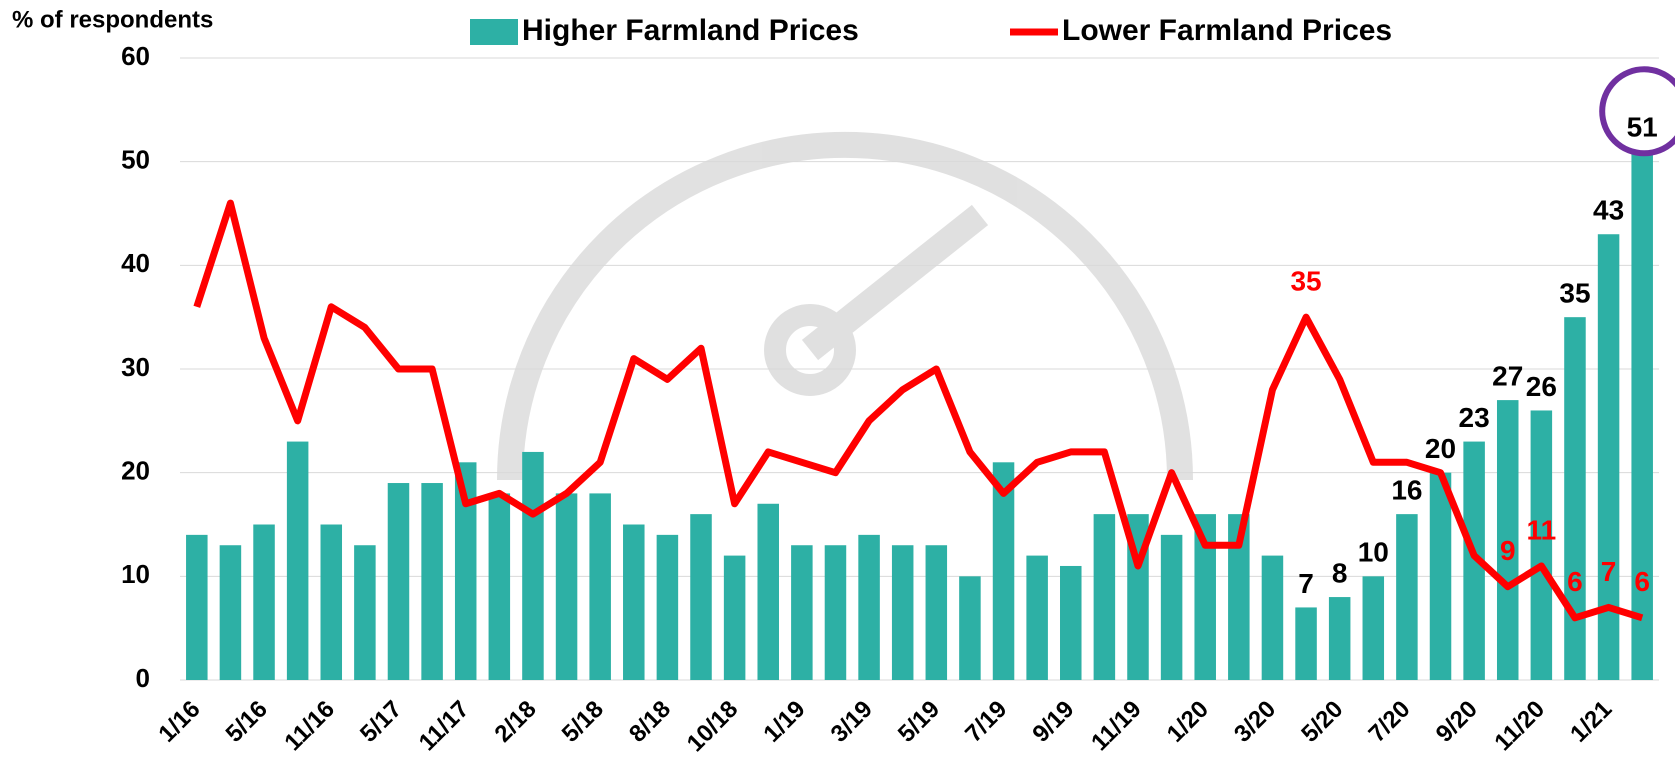 The height and width of the screenshot is (772, 1675). Describe the element at coordinates (1255, 722) in the screenshot. I see `x-tick-label: 3/20` at that location.